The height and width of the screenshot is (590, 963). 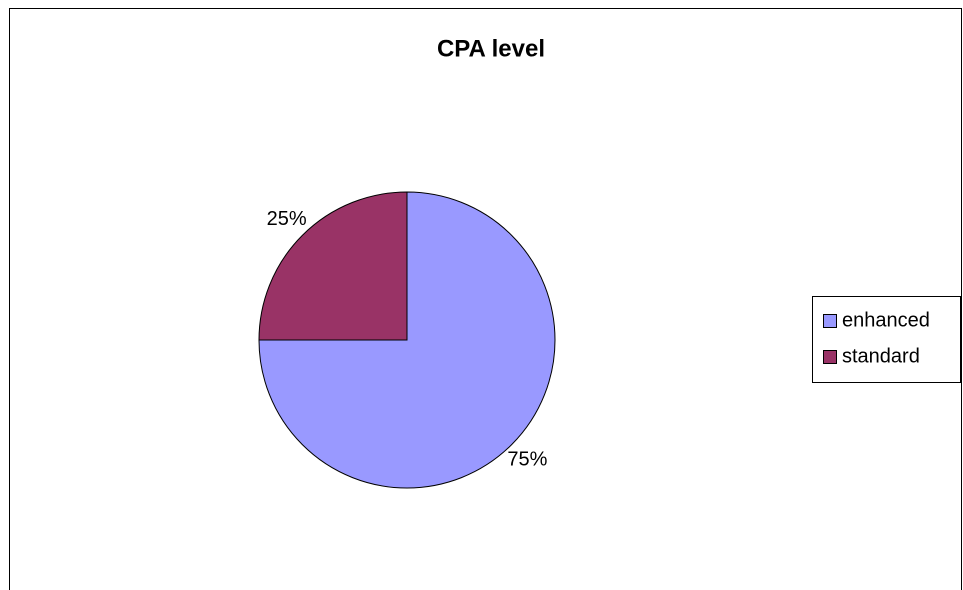 I want to click on legend-label: standard, so click(x=881, y=356).